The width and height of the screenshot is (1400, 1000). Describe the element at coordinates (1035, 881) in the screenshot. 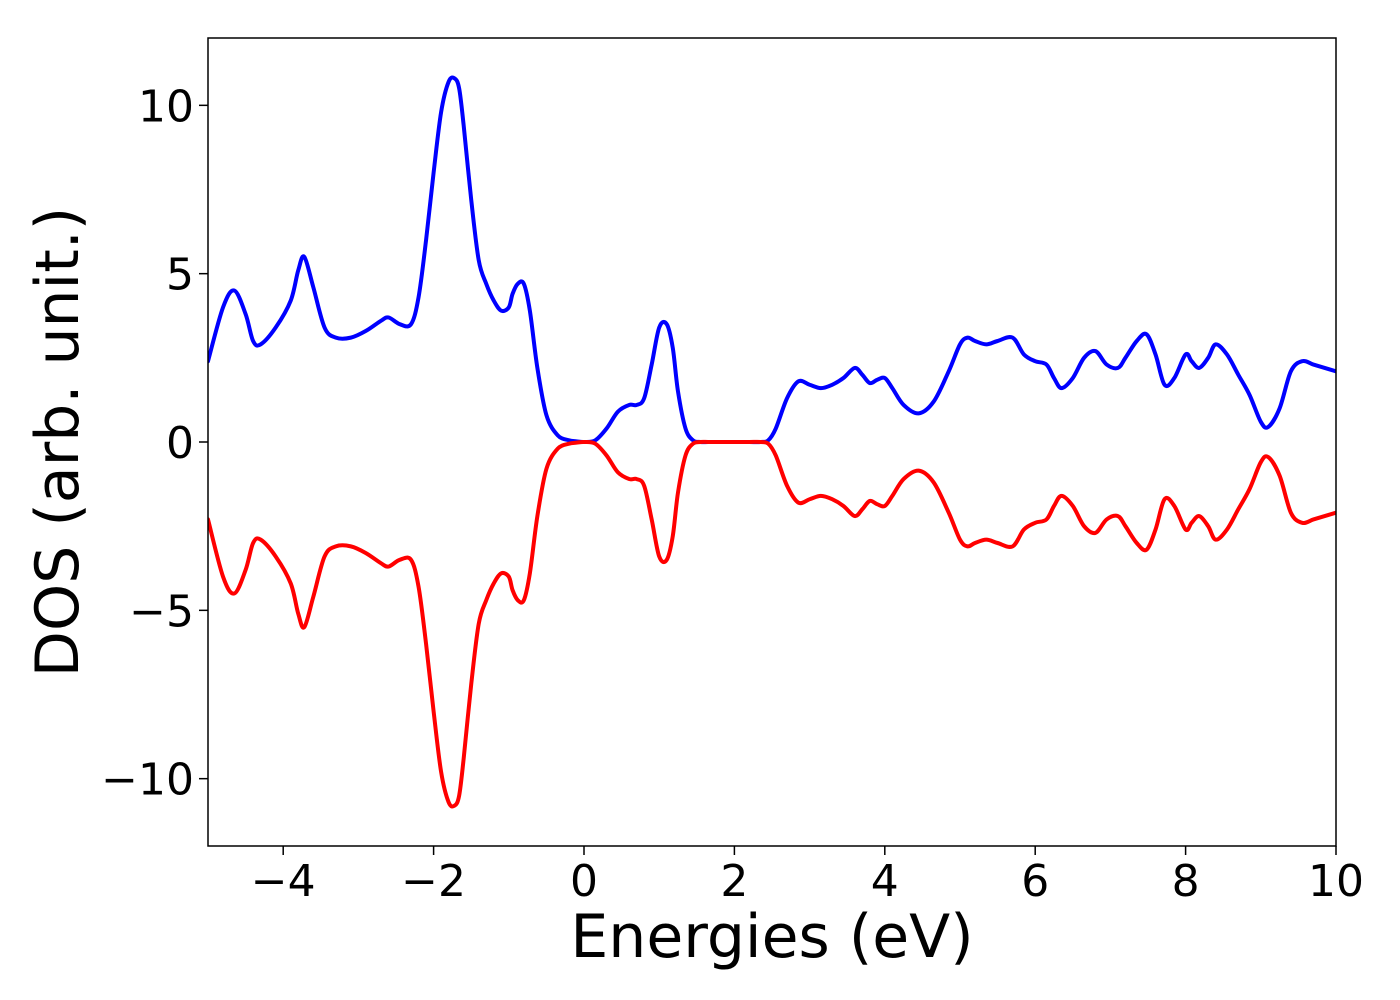

I see `x-tick-label: 6` at that location.